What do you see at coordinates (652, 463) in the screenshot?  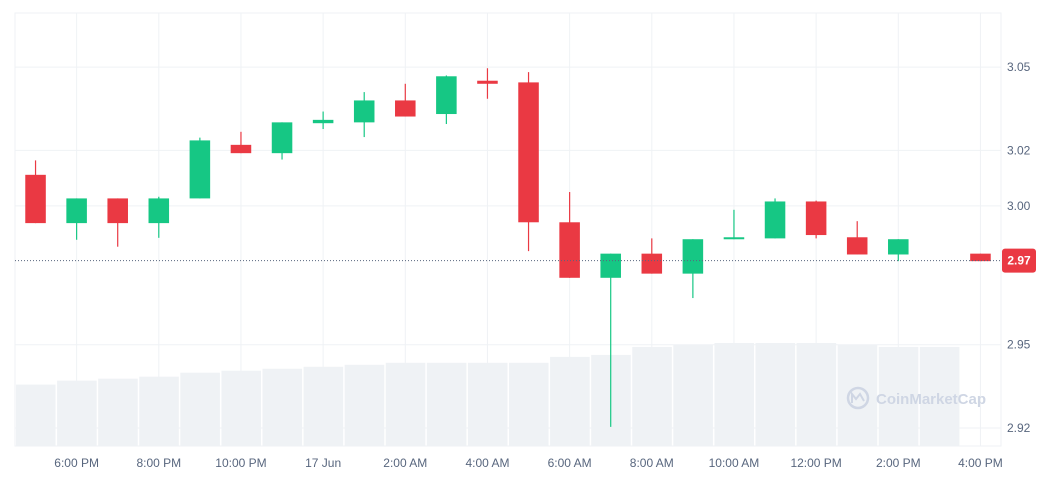 I see `x-tick-label: 8:00 AM` at bounding box center [652, 463].